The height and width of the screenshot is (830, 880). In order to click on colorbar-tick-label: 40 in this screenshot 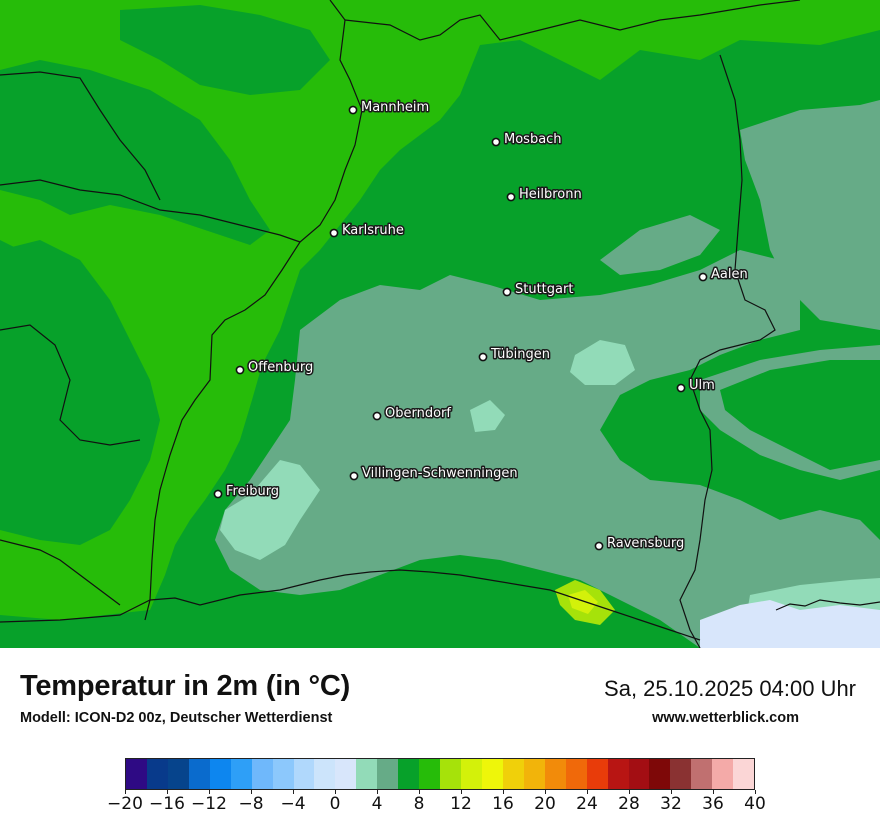, I will do `click(755, 804)`.